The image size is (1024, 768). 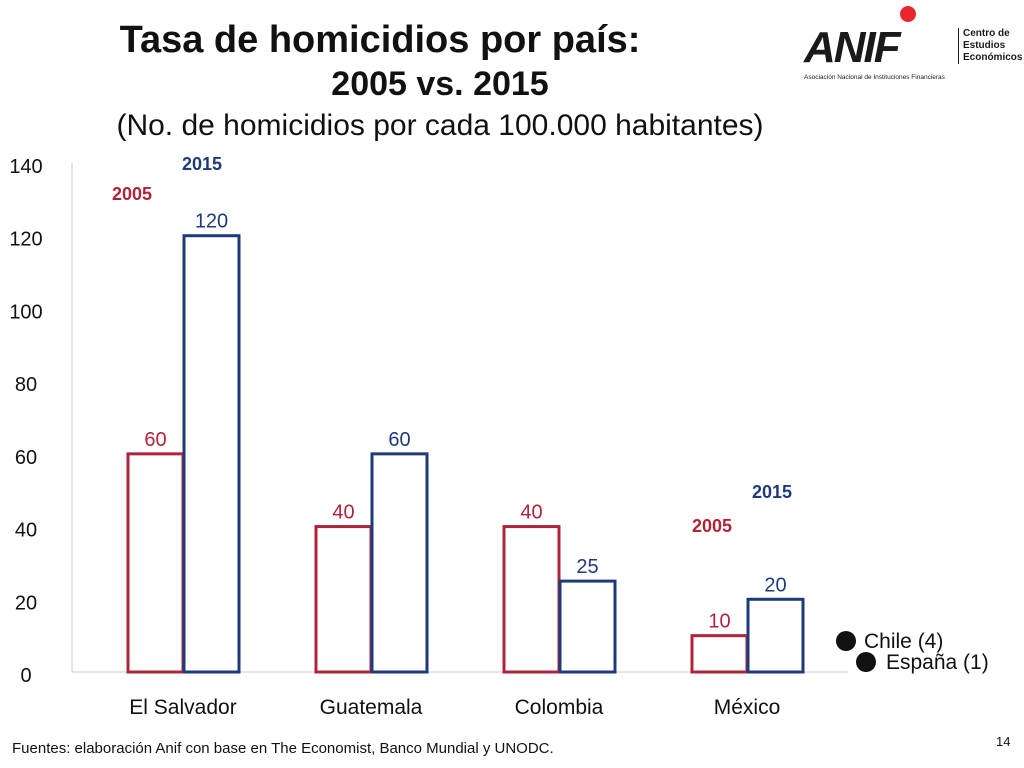 I want to click on logo-side-text: Centro de Estudios Económicos, so click(x=990, y=46).